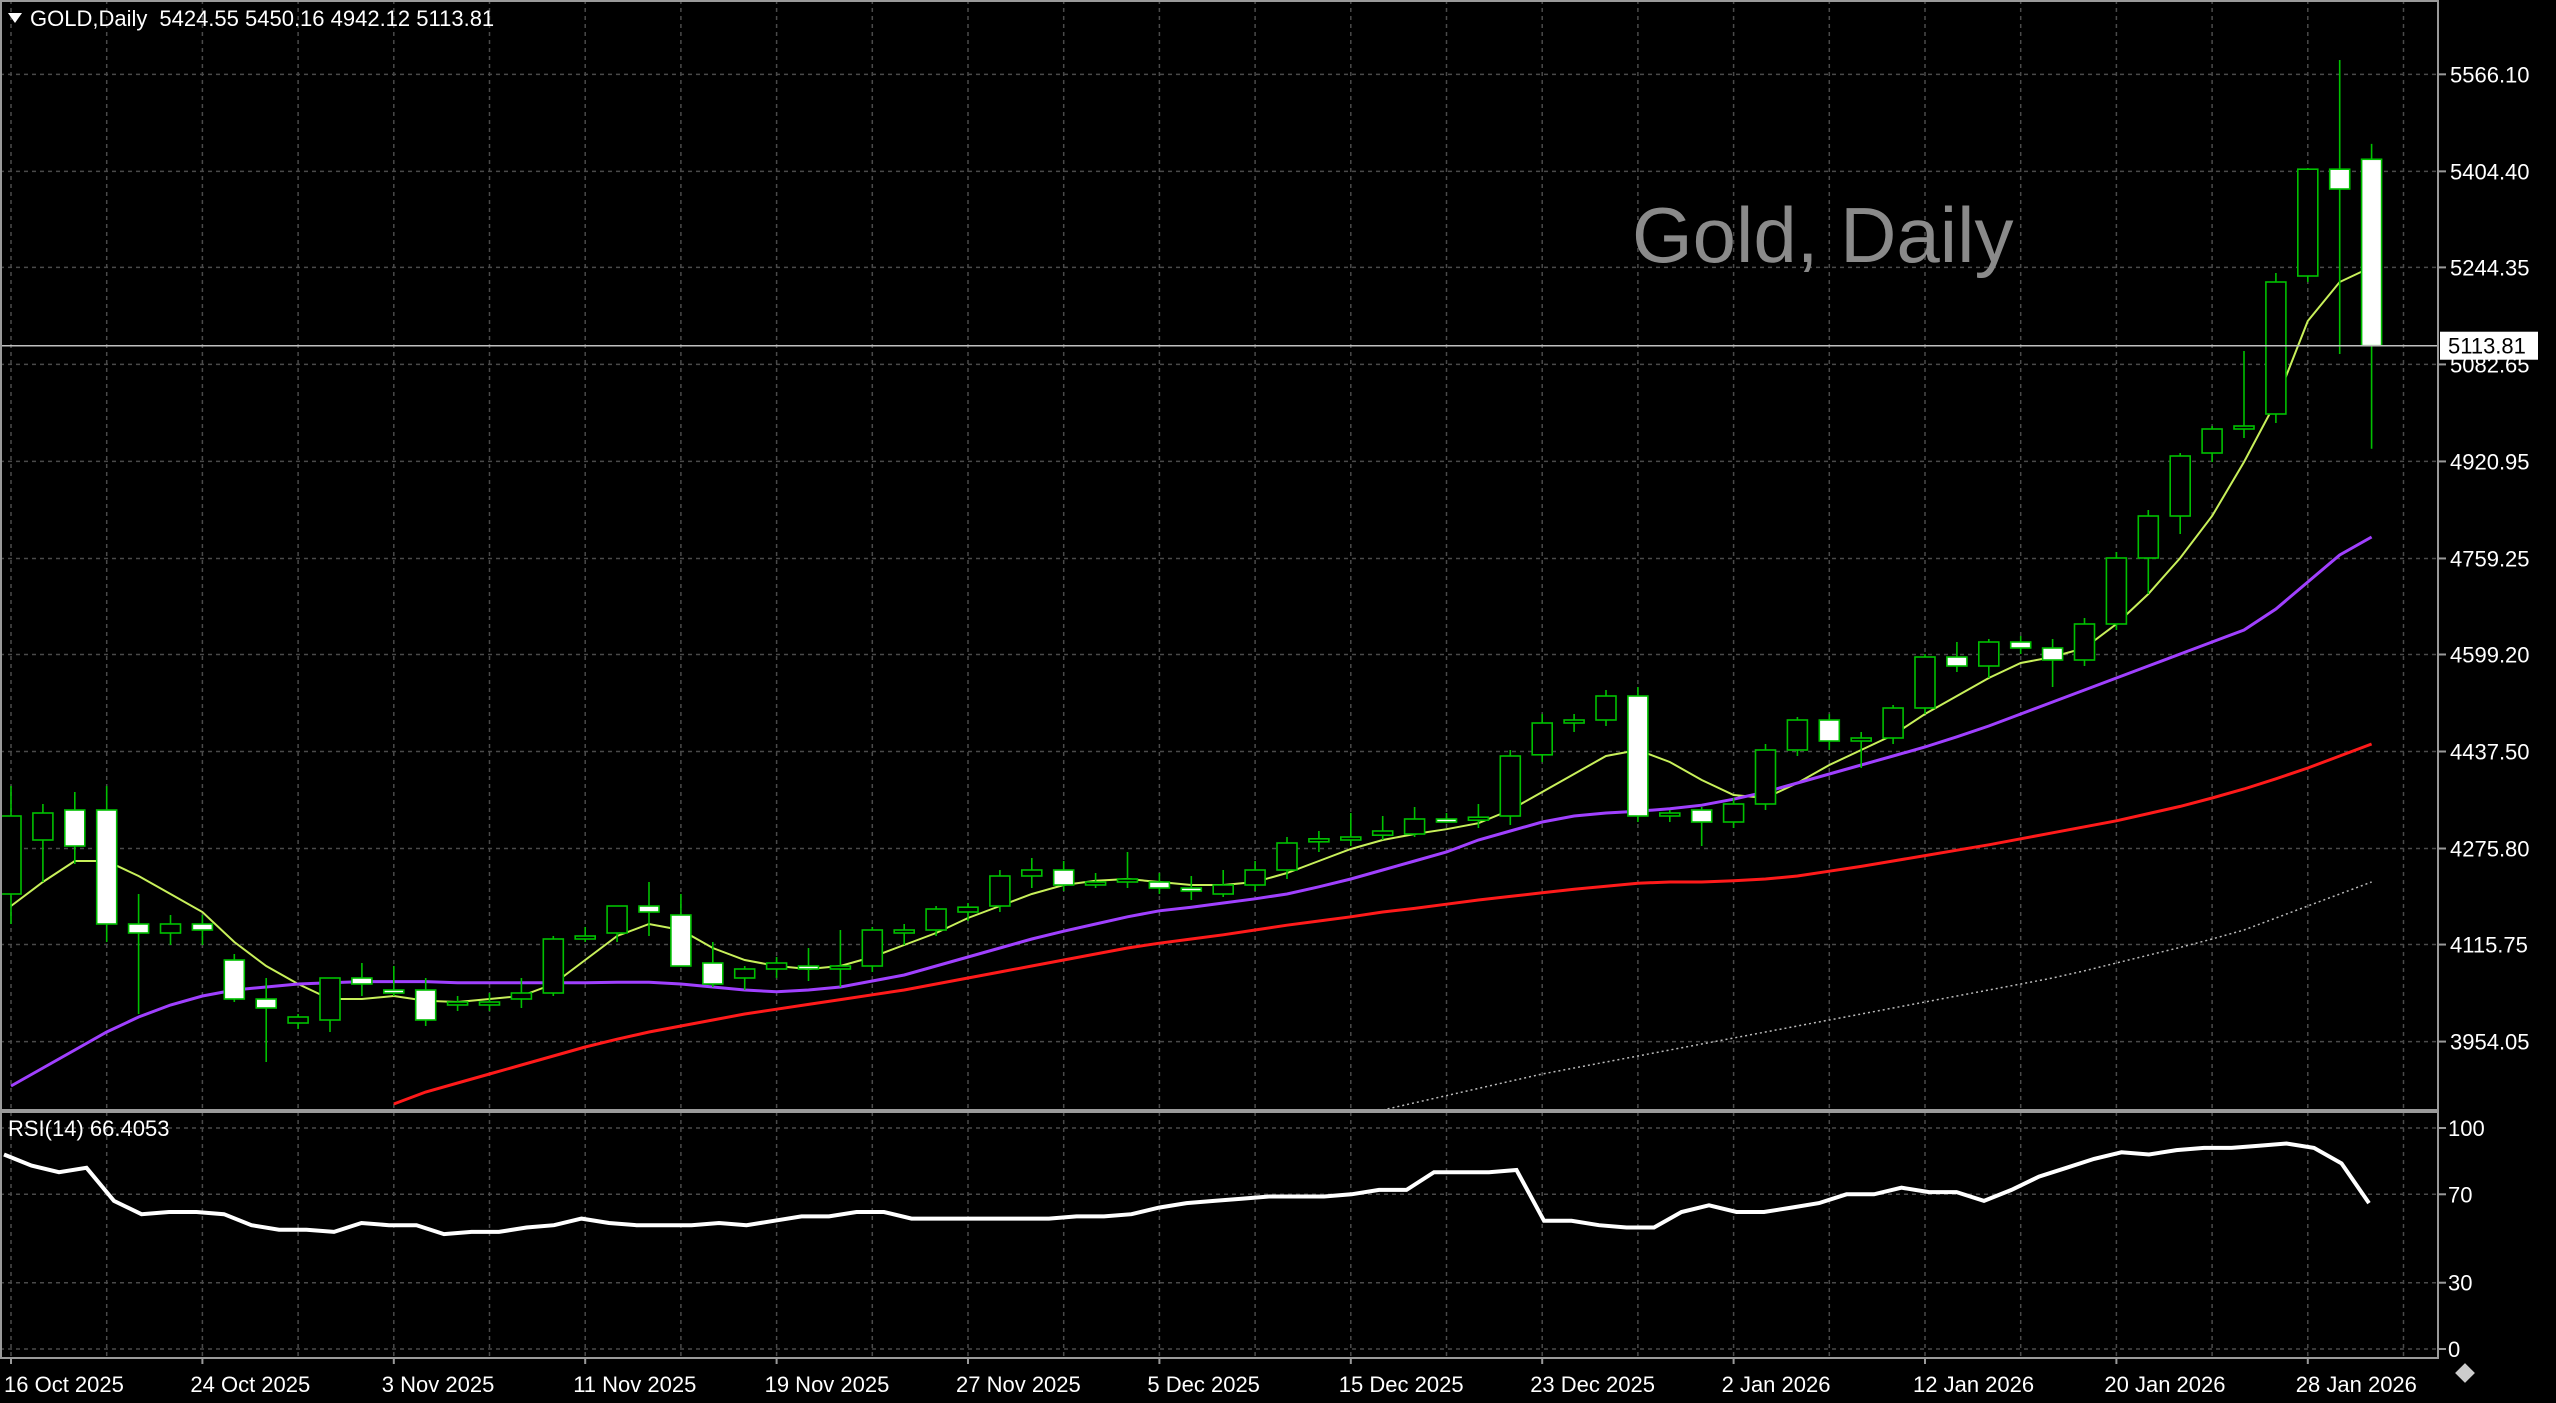 This screenshot has width=2556, height=1403. Describe the element at coordinates (1823, 235) in the screenshot. I see `watermark-text: Gold, Daily` at that location.